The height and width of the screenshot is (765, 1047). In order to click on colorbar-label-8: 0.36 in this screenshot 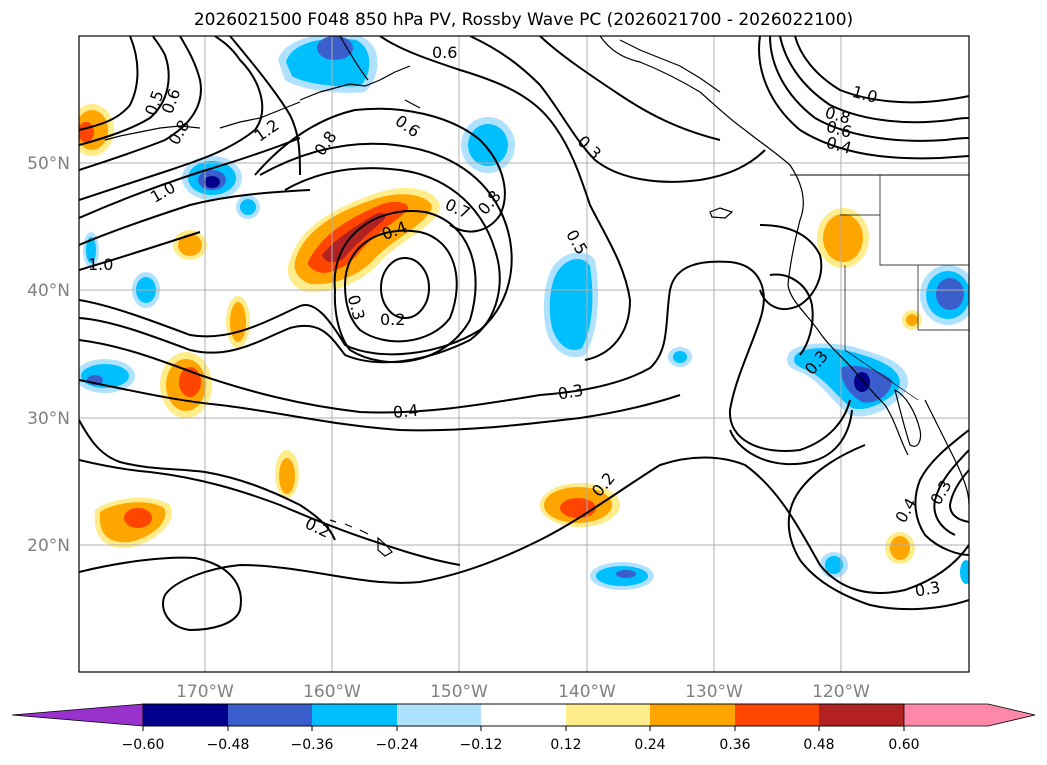, I will do `click(734, 745)`.